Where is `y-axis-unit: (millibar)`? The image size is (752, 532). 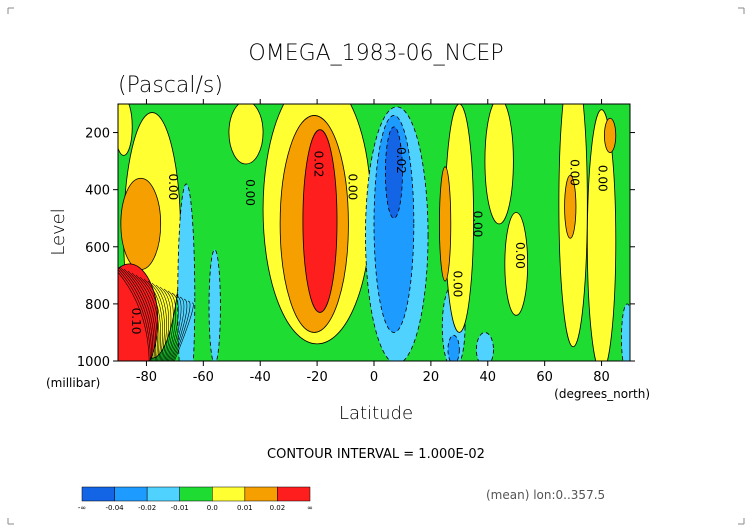 y-axis-unit: (millibar) is located at coordinates (73, 383).